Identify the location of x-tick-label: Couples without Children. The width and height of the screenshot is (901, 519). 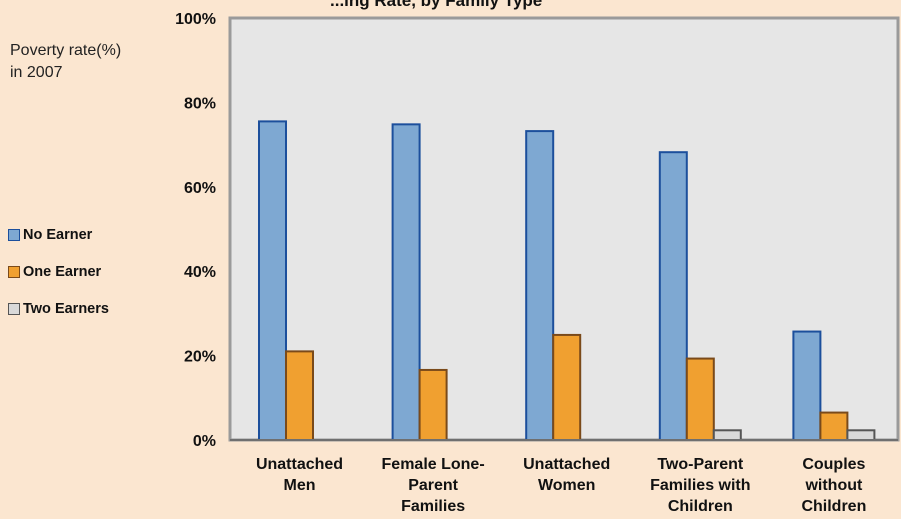
(833, 485).